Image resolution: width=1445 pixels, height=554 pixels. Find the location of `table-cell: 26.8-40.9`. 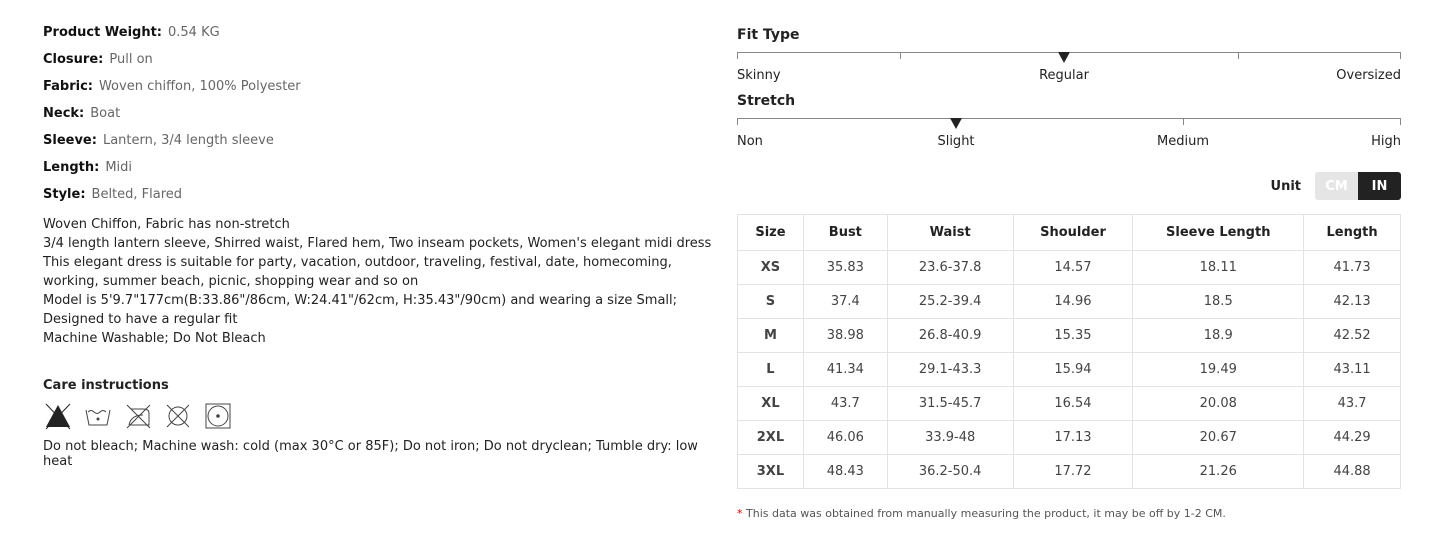

table-cell: 26.8-40.9 is located at coordinates (950, 335).